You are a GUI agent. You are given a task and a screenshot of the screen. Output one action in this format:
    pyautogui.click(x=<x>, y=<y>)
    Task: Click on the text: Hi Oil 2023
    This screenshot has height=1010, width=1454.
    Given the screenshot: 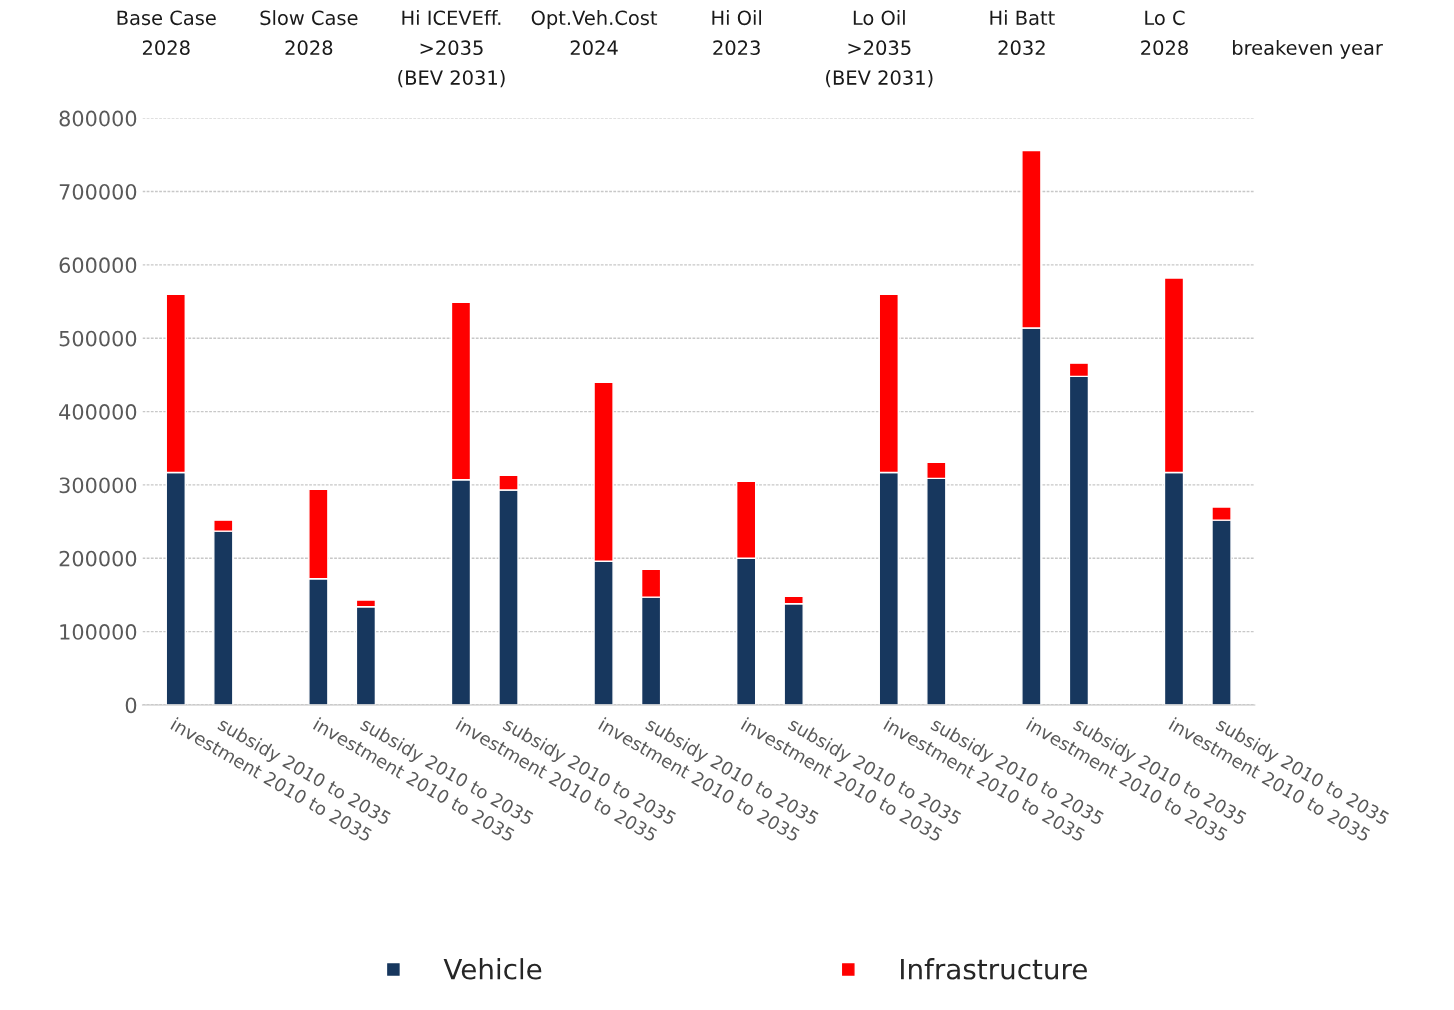 What is the action you would take?
    pyautogui.click(x=737, y=33)
    